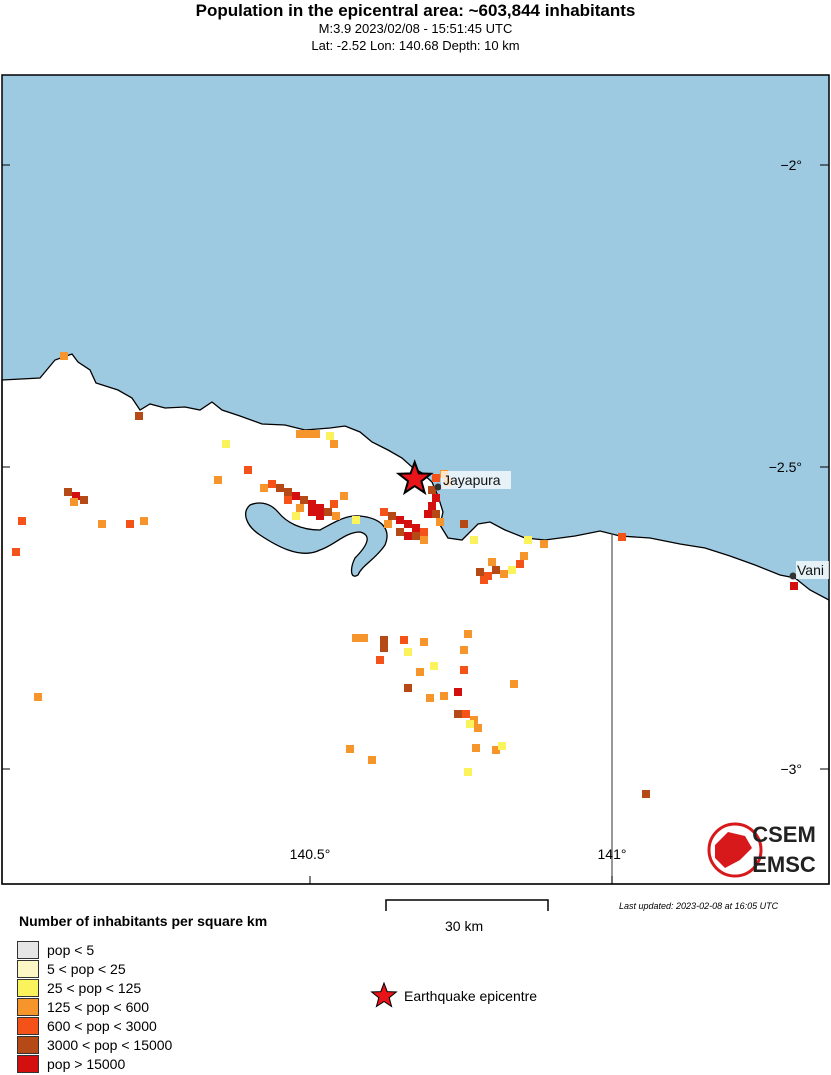  What do you see at coordinates (467, 905) in the screenshot?
I see `scale-bar` at bounding box center [467, 905].